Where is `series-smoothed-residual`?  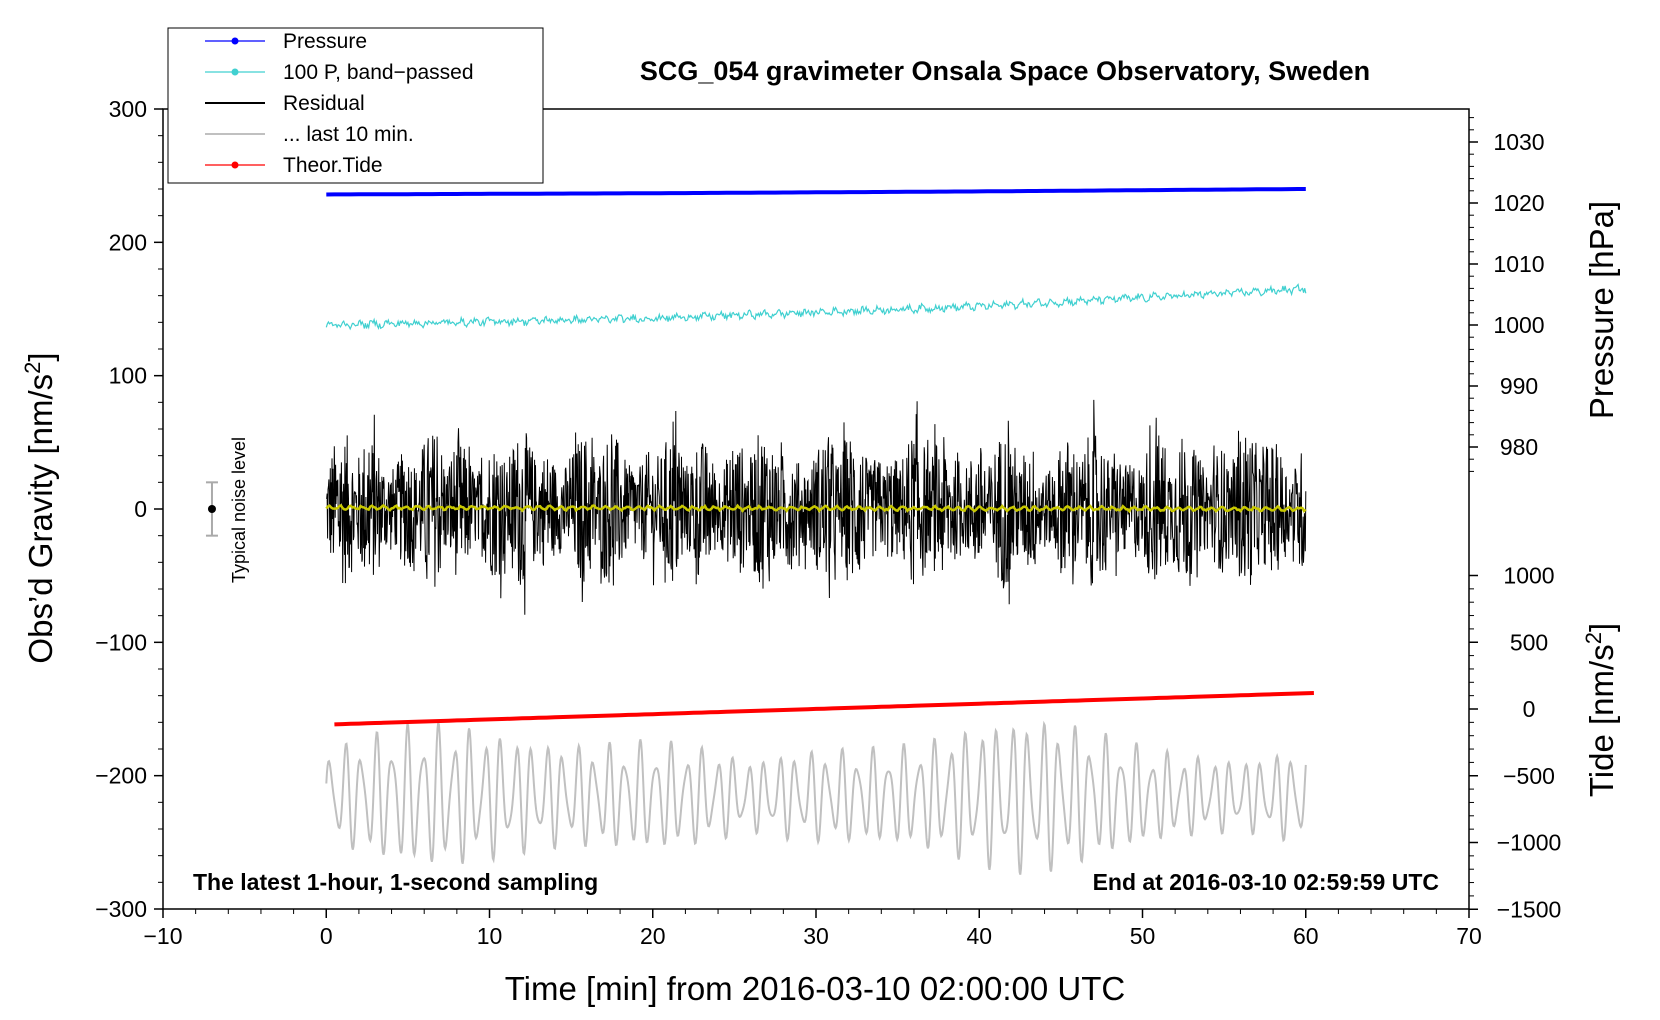 series-smoothed-residual is located at coordinates (816, 508).